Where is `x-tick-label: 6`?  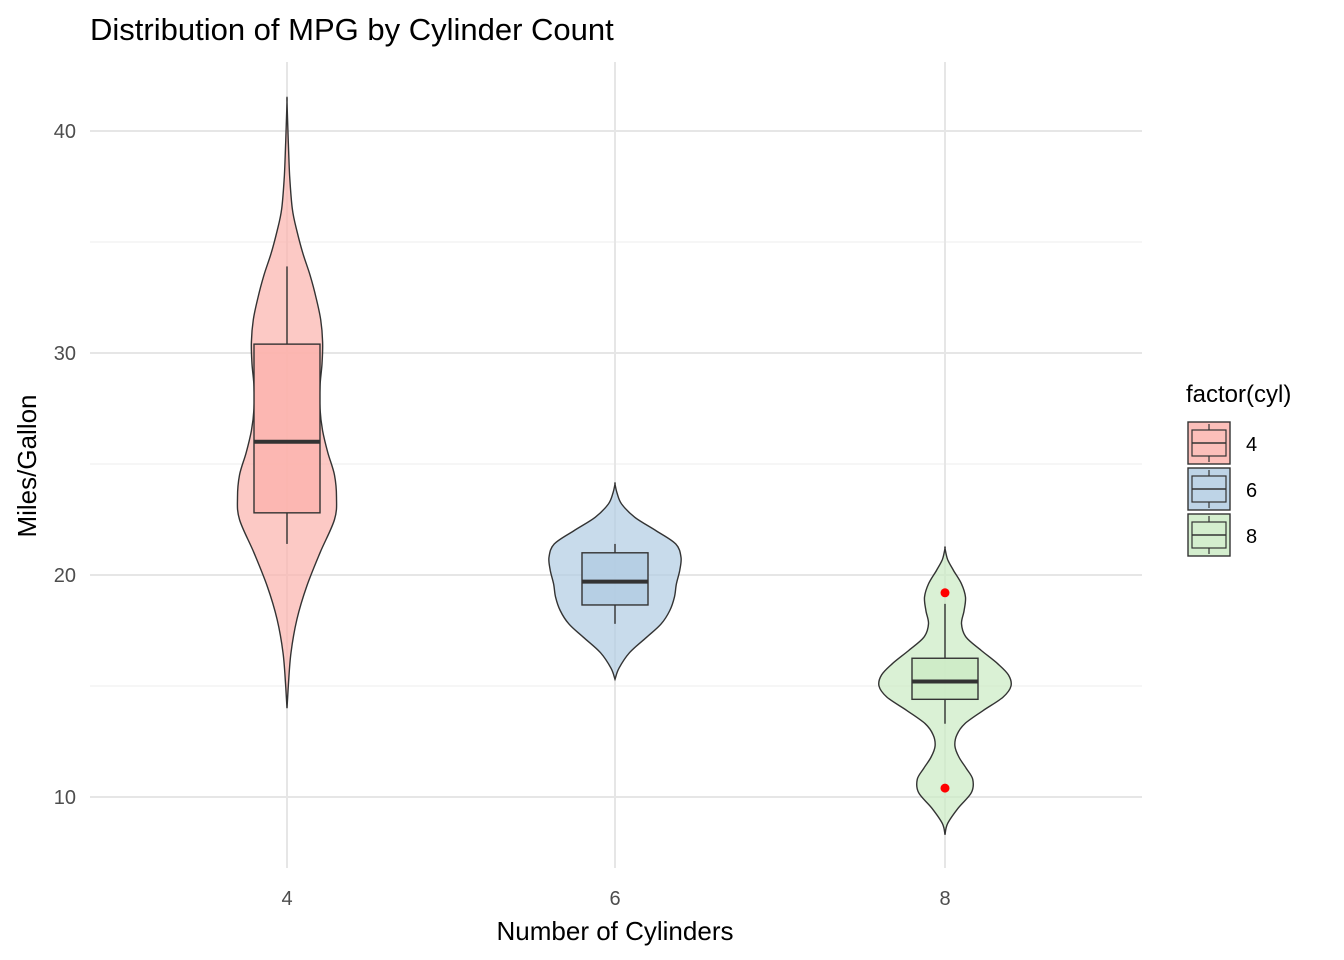 x-tick-label: 6 is located at coordinates (614, 899).